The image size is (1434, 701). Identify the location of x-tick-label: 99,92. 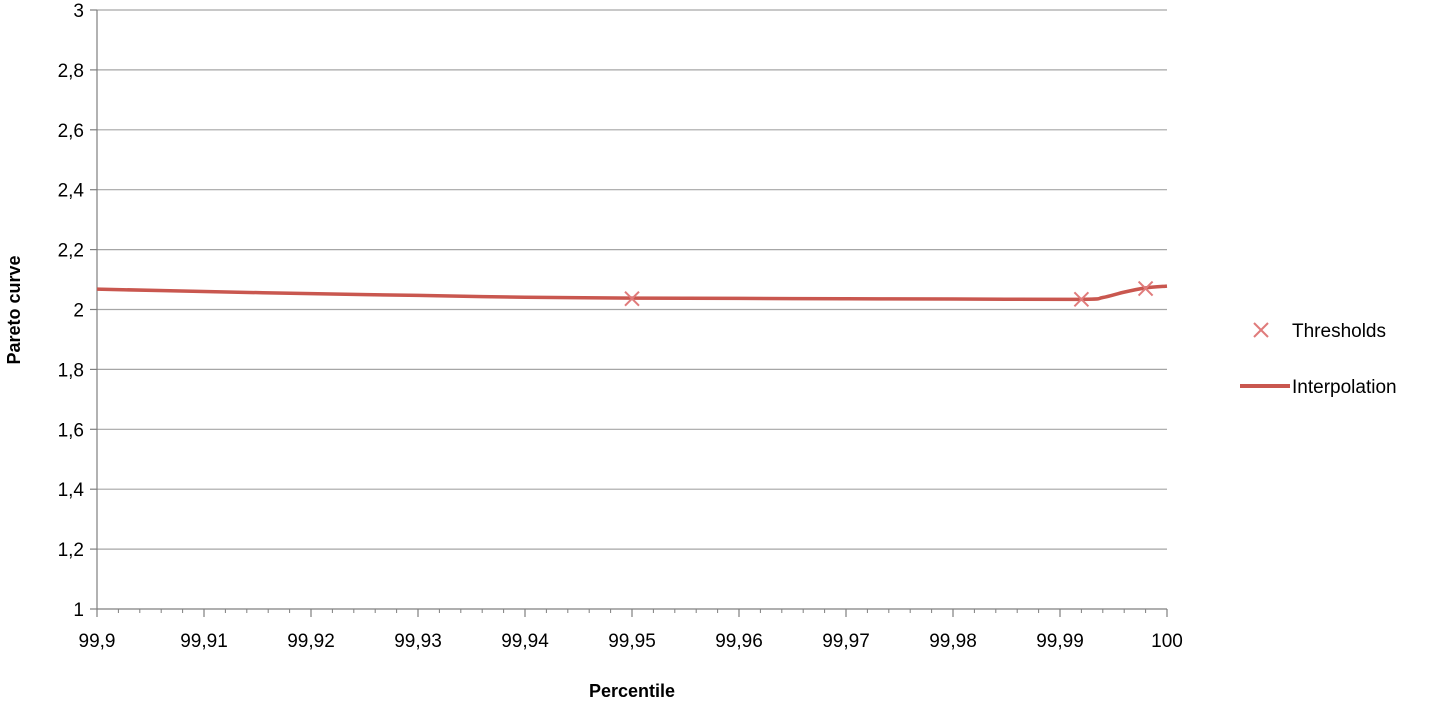
(311, 641).